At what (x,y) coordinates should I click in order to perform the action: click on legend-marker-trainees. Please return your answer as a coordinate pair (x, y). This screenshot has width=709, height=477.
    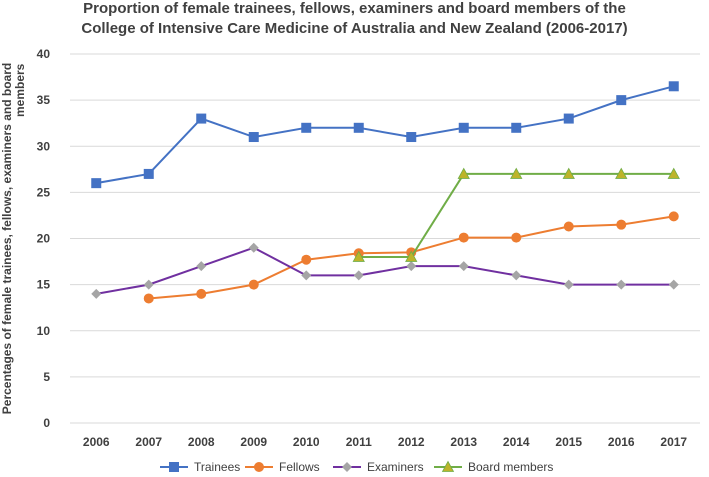
    Looking at the image, I should click on (174, 467).